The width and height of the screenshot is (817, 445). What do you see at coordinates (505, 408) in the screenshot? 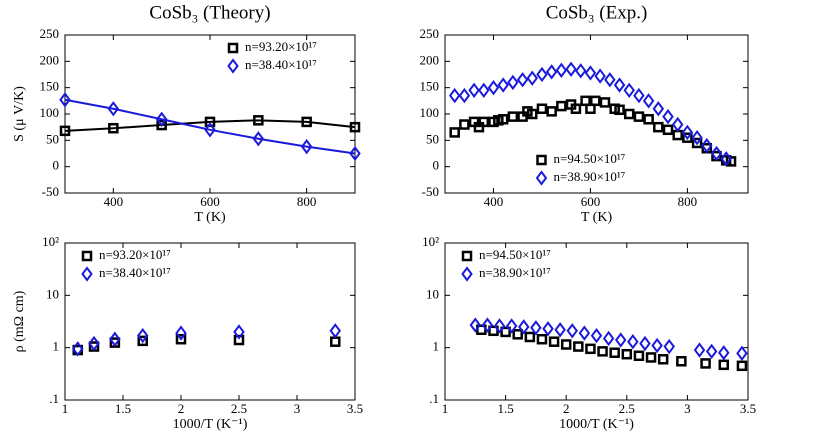
I see `x-tick-label: 1.5` at bounding box center [505, 408].